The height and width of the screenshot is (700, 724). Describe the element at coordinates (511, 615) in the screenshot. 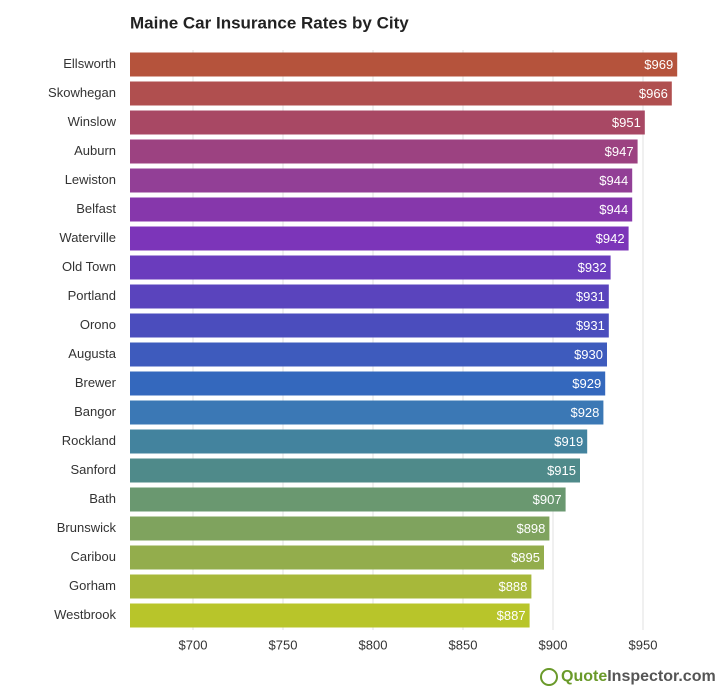

I see `value-label: $887` at that location.